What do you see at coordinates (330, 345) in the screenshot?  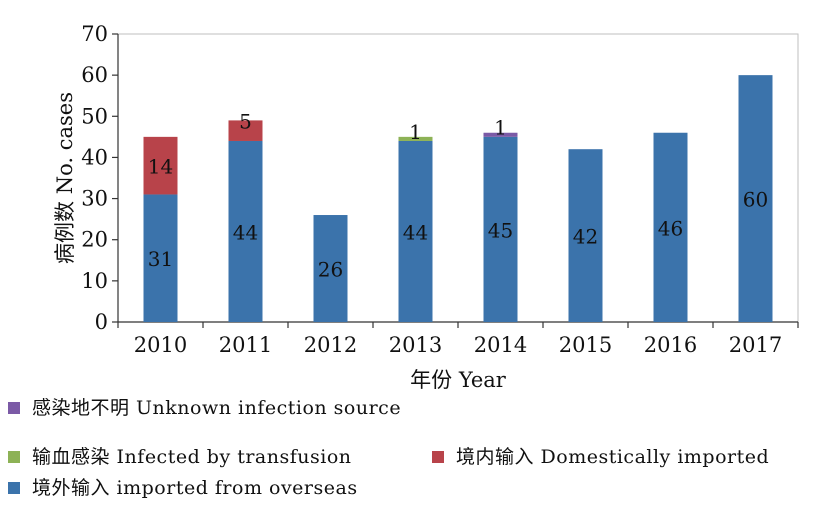 I see `x-tick-label: 2012` at bounding box center [330, 345].